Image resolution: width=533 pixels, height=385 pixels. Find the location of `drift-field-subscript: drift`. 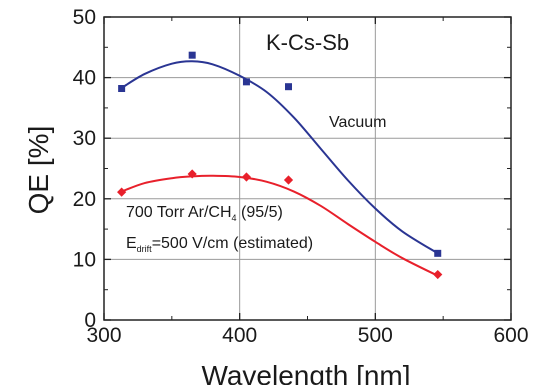

drift-field-subscript: drift is located at coordinates (145, 249).